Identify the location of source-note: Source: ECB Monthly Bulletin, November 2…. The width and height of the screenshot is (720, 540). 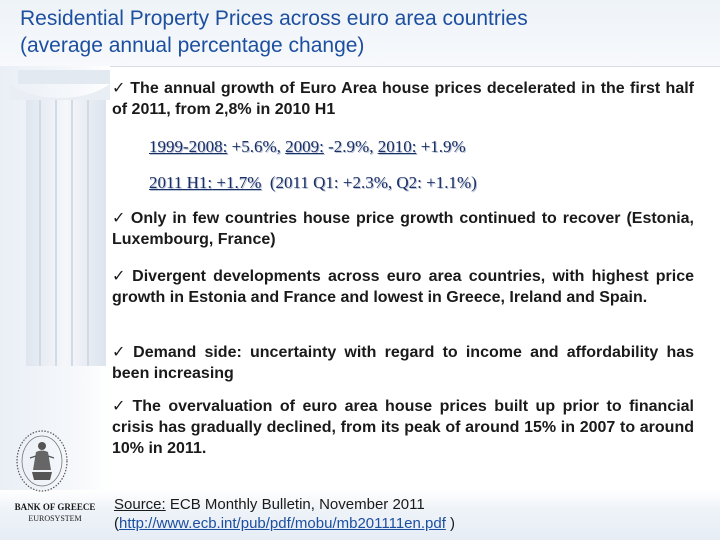
(414, 514).